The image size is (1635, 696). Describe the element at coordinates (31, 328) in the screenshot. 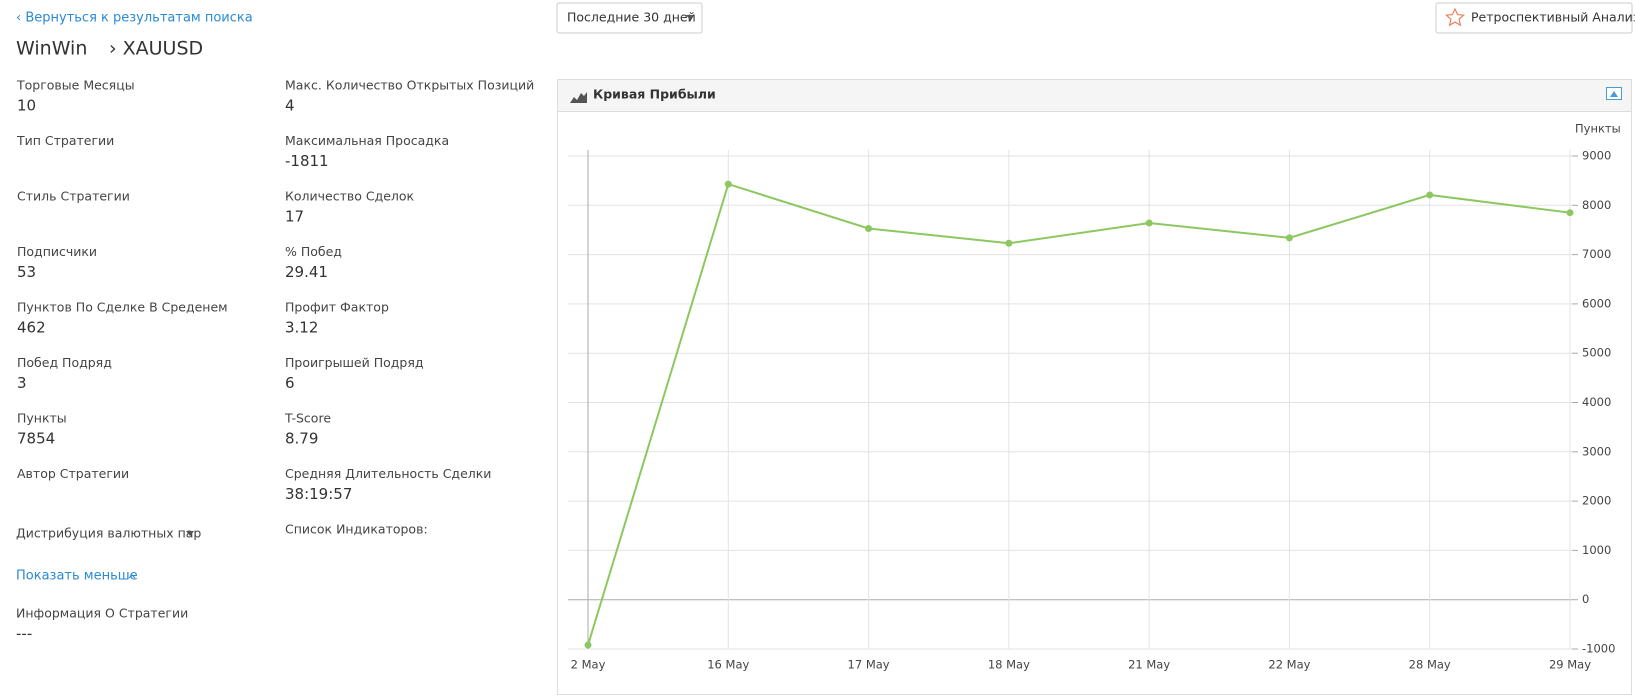

I see `stat-value: 462` at that location.